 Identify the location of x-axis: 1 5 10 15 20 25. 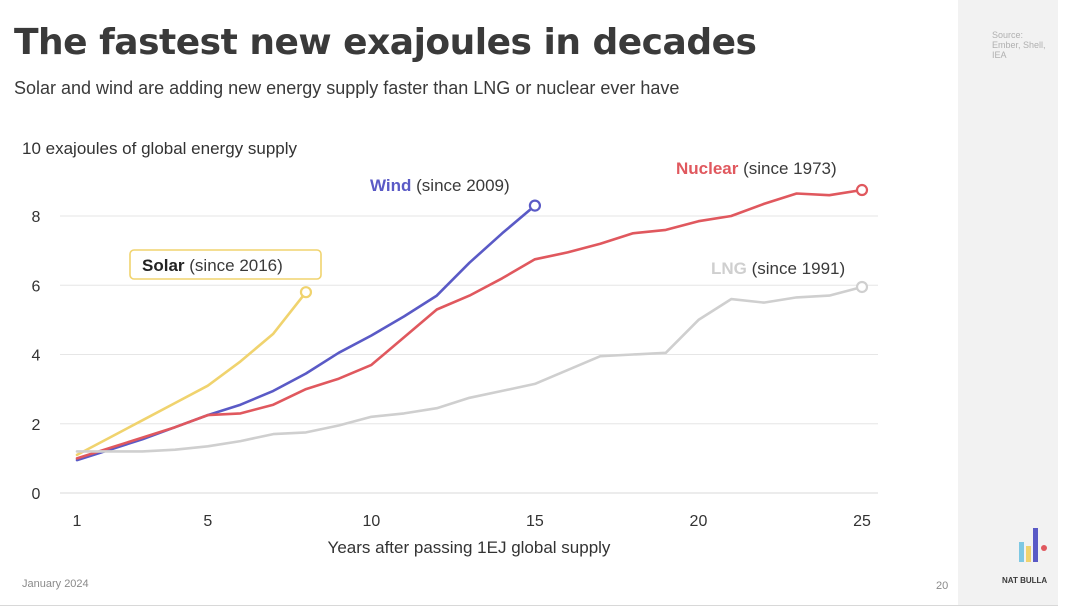
(472, 521).